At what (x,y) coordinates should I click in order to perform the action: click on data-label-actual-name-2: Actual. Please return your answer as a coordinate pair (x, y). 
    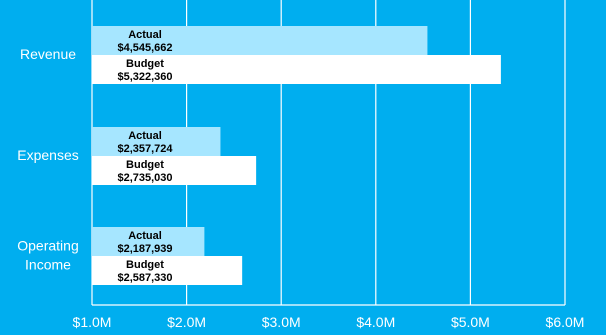
    Looking at the image, I should click on (145, 236).